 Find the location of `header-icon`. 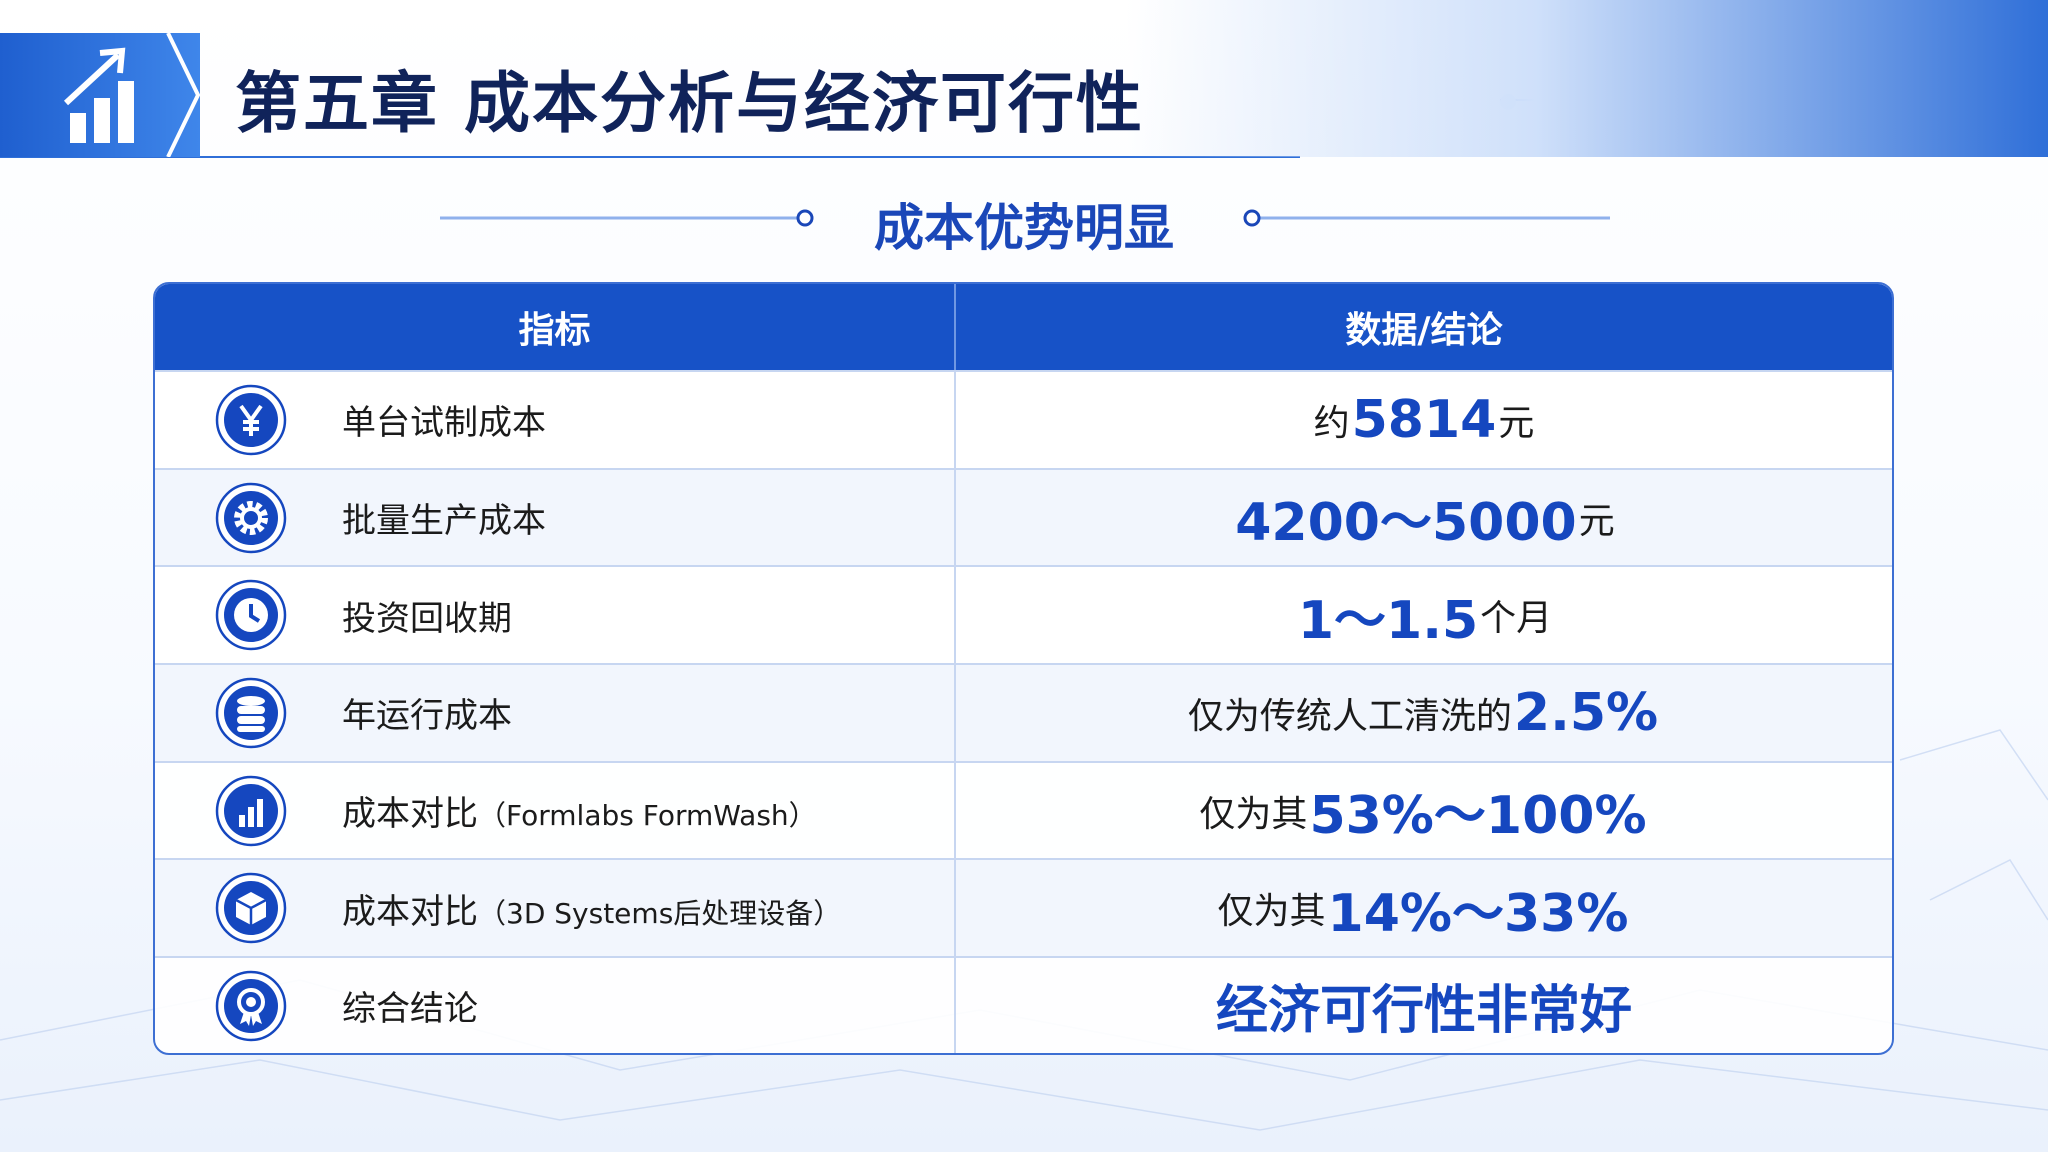

header-icon is located at coordinates (100, 95).